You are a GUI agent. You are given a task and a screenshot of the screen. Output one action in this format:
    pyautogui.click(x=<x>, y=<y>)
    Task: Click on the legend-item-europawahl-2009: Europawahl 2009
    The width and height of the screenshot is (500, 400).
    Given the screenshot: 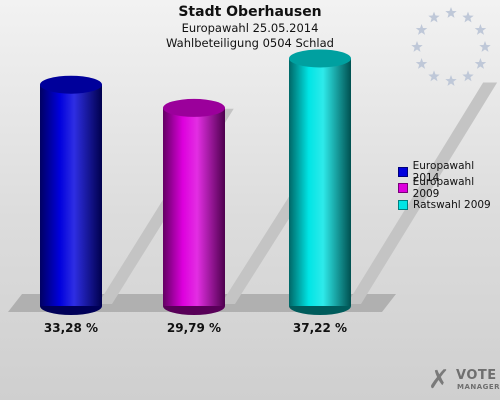 What is the action you would take?
    pyautogui.click(x=449, y=188)
    